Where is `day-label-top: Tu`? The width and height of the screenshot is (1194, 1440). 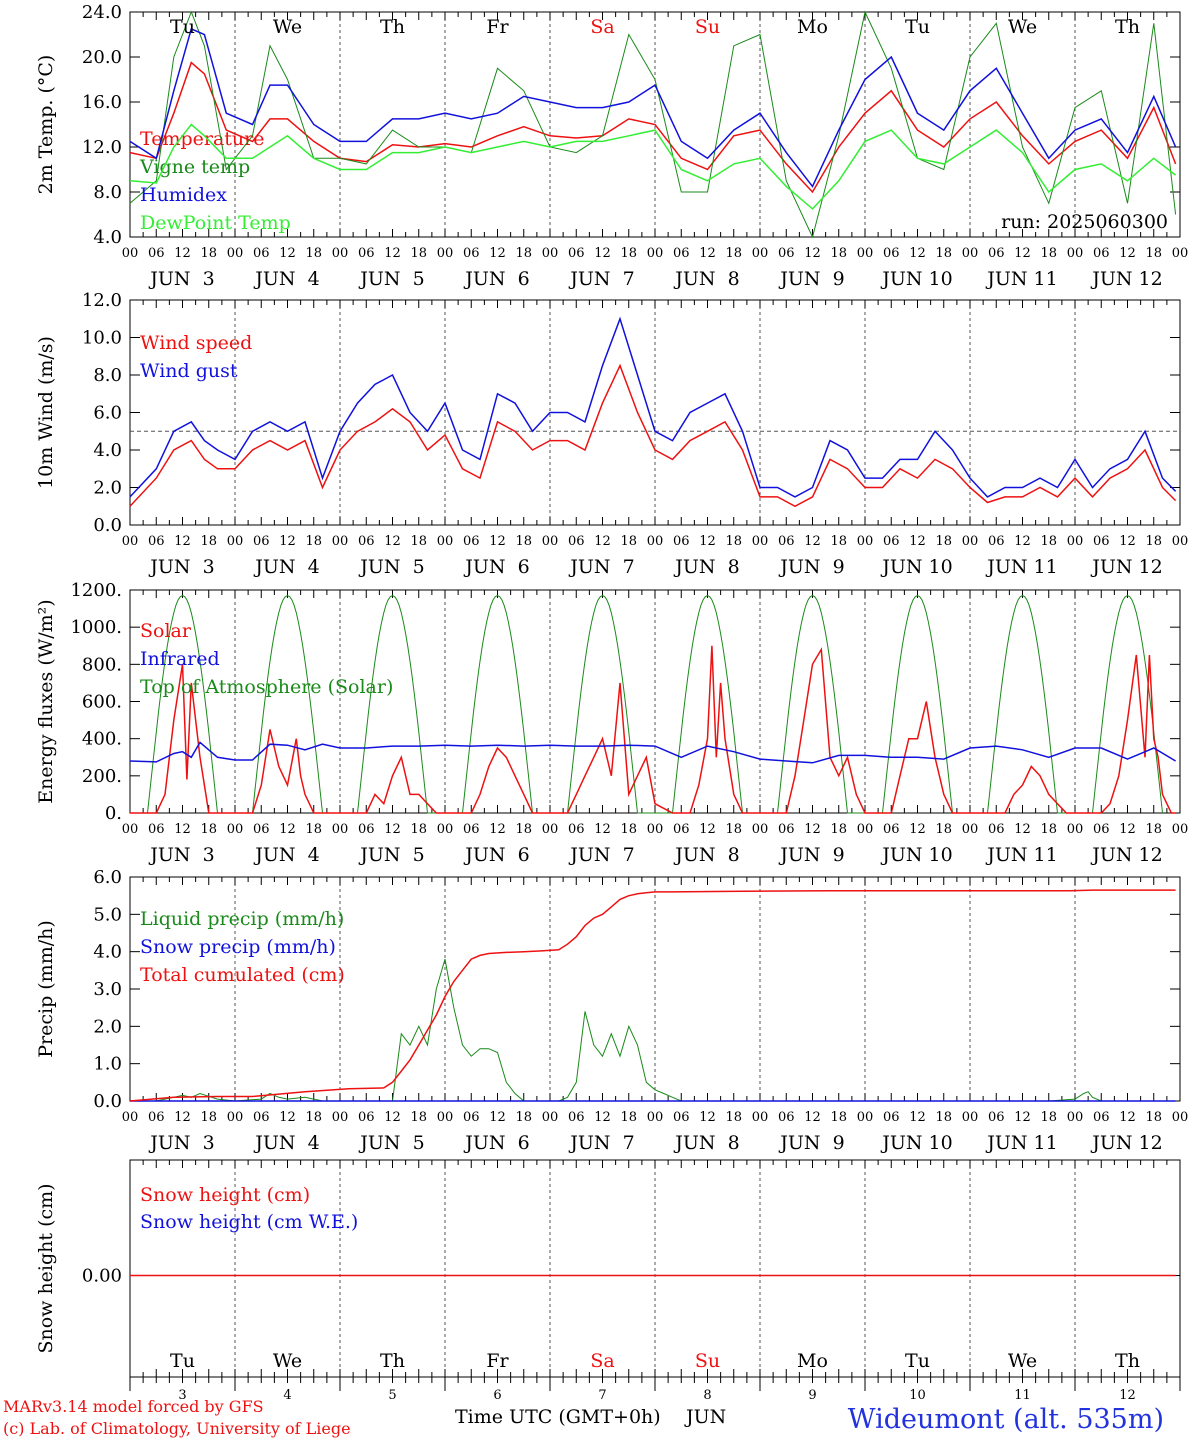 day-label-top: Tu is located at coordinates (917, 27).